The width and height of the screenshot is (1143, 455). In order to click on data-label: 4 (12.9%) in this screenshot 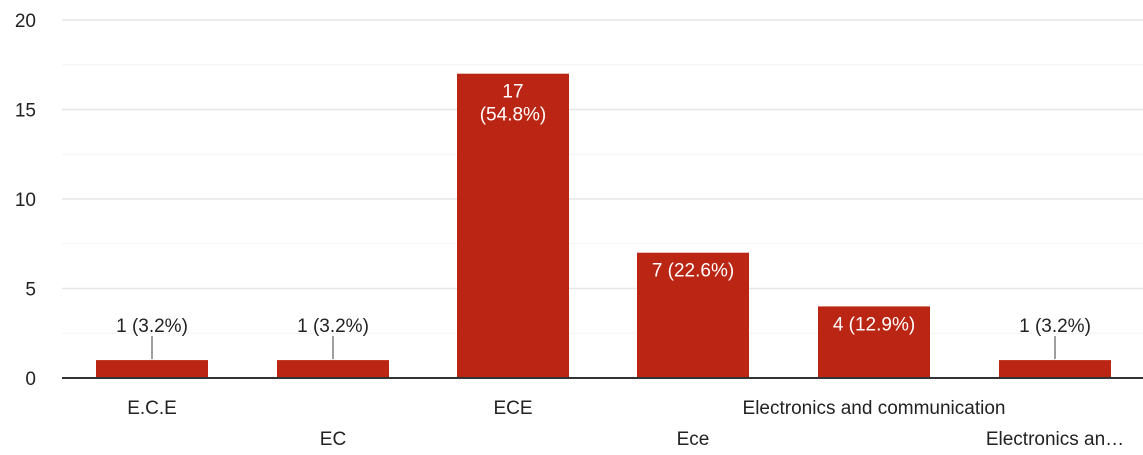, I will do `click(874, 324)`.